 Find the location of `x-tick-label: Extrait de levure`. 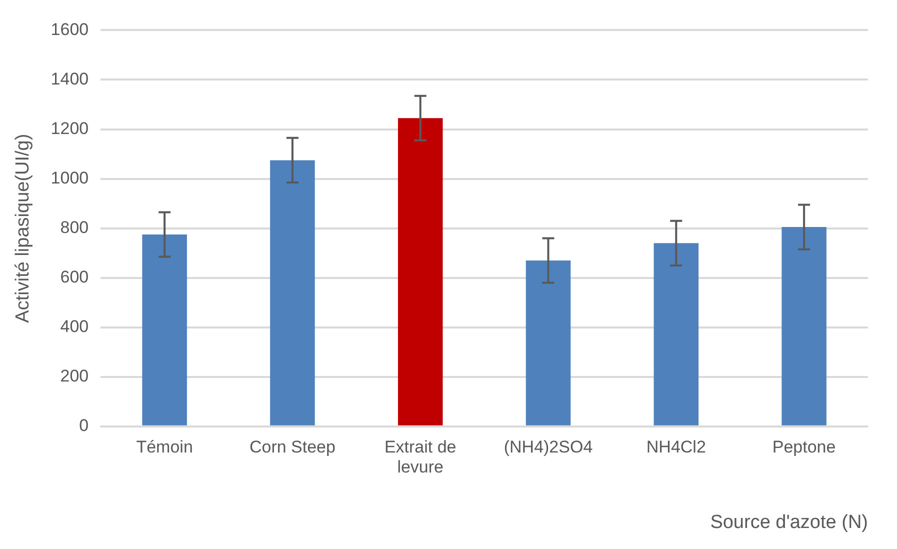

x-tick-label: Extrait de levure is located at coordinates (420, 457).